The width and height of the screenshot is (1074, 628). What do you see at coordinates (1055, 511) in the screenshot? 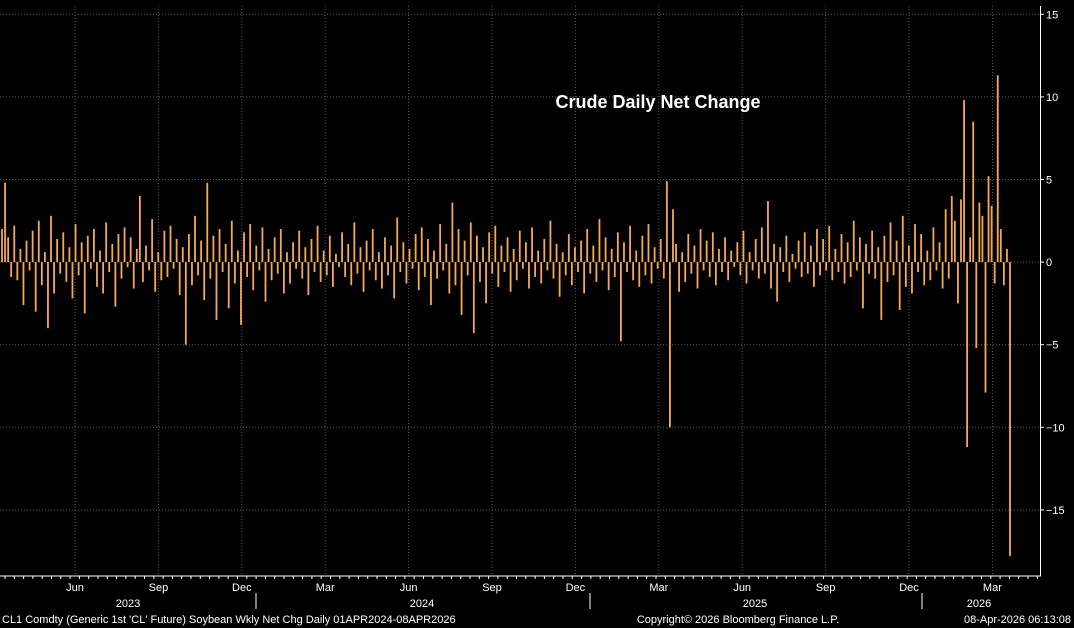
I see `y-tick-label: −15` at bounding box center [1055, 511].